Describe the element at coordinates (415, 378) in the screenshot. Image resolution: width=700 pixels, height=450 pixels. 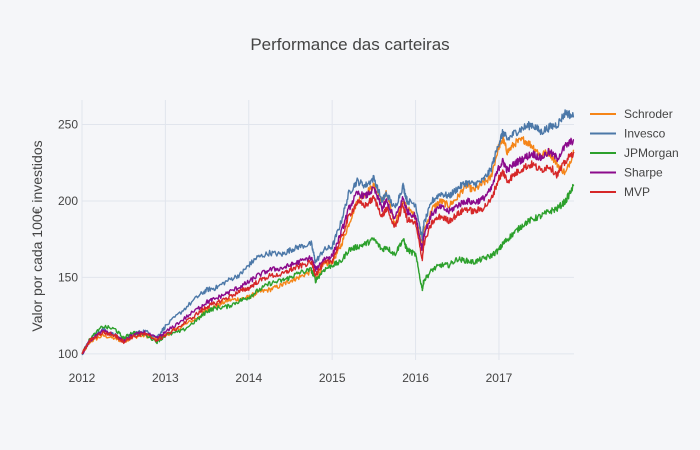
I see `x-tick-label: 2016` at that location.